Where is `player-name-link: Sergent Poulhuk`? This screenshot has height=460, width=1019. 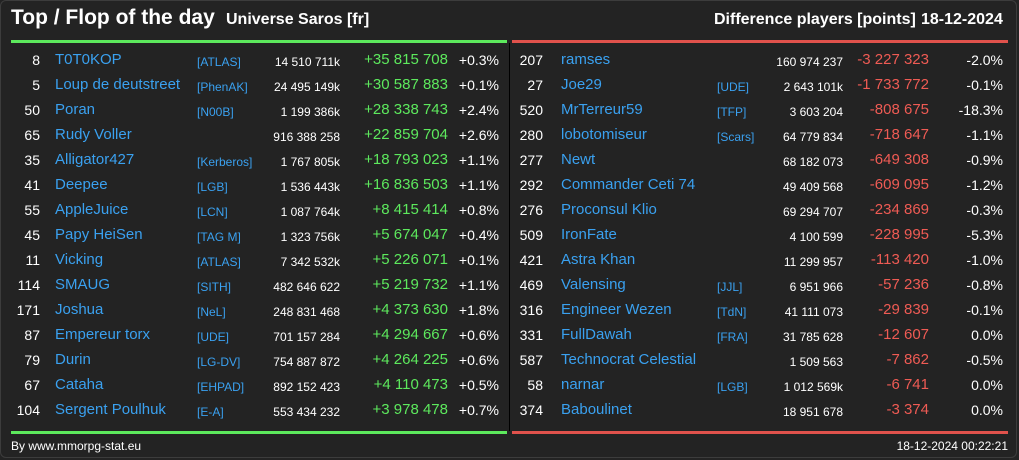
player-name-link: Sergent Poulhuk is located at coordinates (110, 409).